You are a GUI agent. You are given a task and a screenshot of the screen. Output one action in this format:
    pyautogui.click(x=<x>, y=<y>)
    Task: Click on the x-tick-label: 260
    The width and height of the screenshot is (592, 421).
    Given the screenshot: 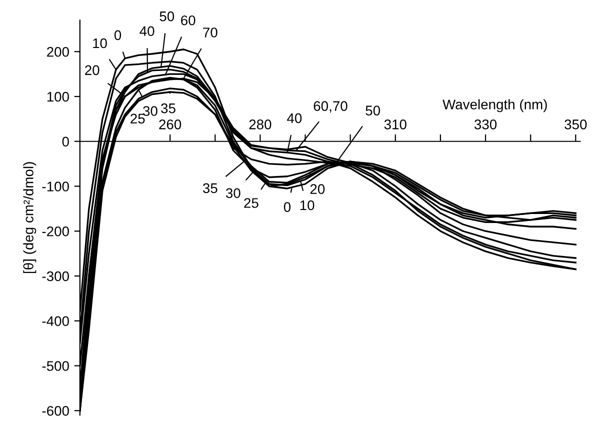 What is the action you would take?
    pyautogui.click(x=170, y=125)
    